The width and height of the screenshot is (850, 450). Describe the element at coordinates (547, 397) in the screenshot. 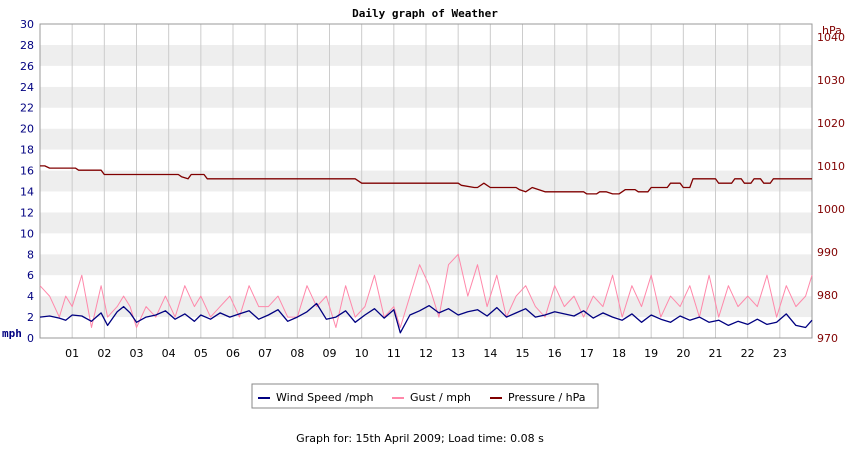

I see `legend-label: Pressure / hPa` at that location.